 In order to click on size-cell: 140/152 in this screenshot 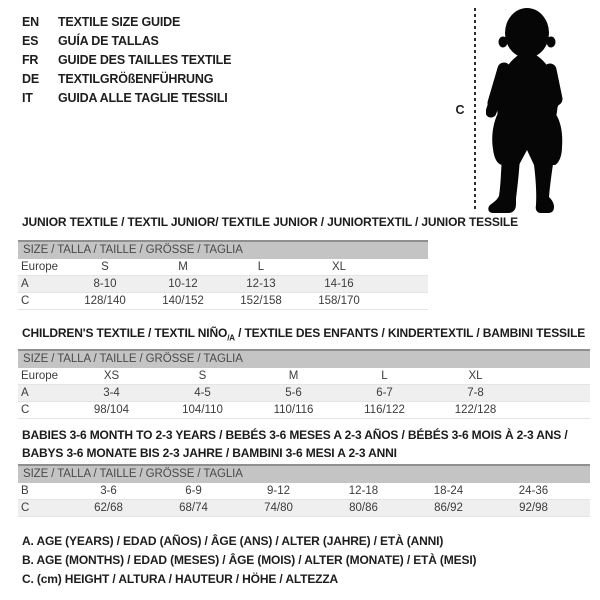, I will do `click(183, 301)`.